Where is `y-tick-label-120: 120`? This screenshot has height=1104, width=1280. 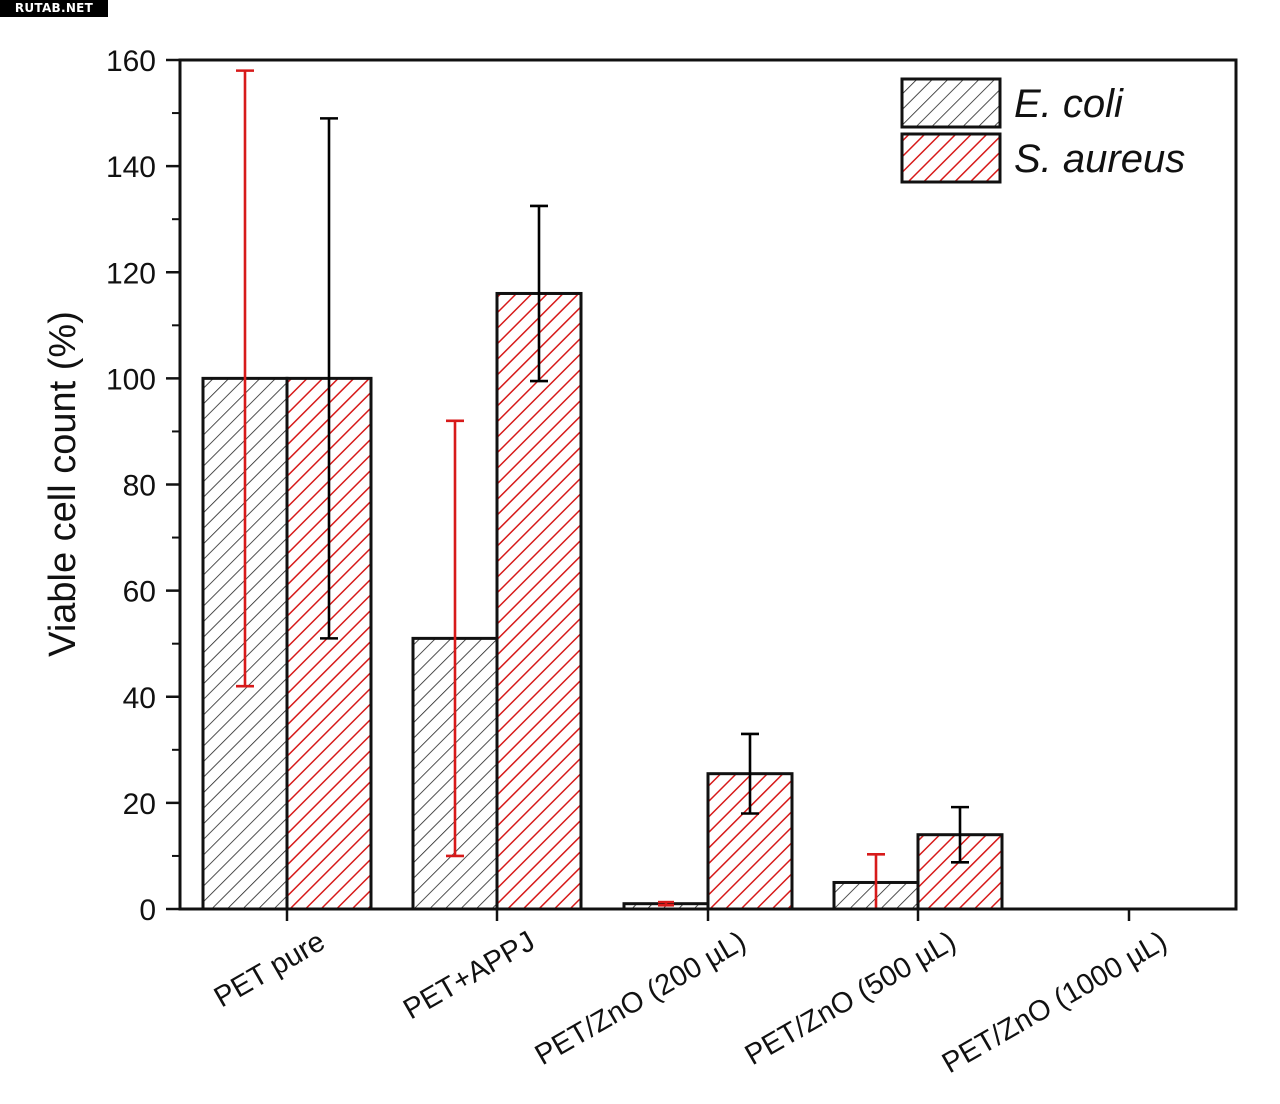
y-tick-label-120: 120 is located at coordinates (131, 273).